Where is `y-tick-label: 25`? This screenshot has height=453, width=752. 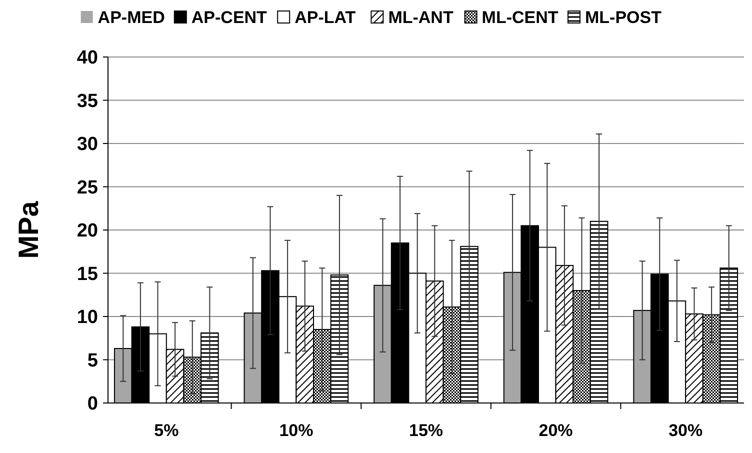 y-tick-label: 25 is located at coordinates (87, 187).